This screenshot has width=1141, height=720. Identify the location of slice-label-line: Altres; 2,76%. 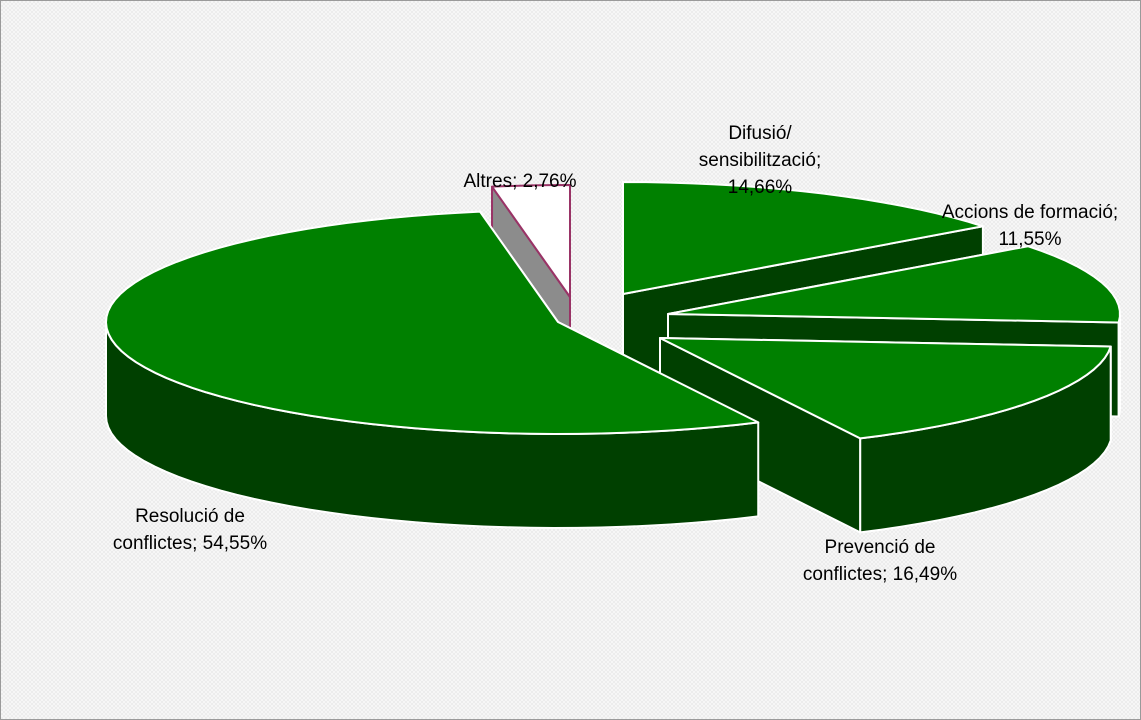
(520, 181).